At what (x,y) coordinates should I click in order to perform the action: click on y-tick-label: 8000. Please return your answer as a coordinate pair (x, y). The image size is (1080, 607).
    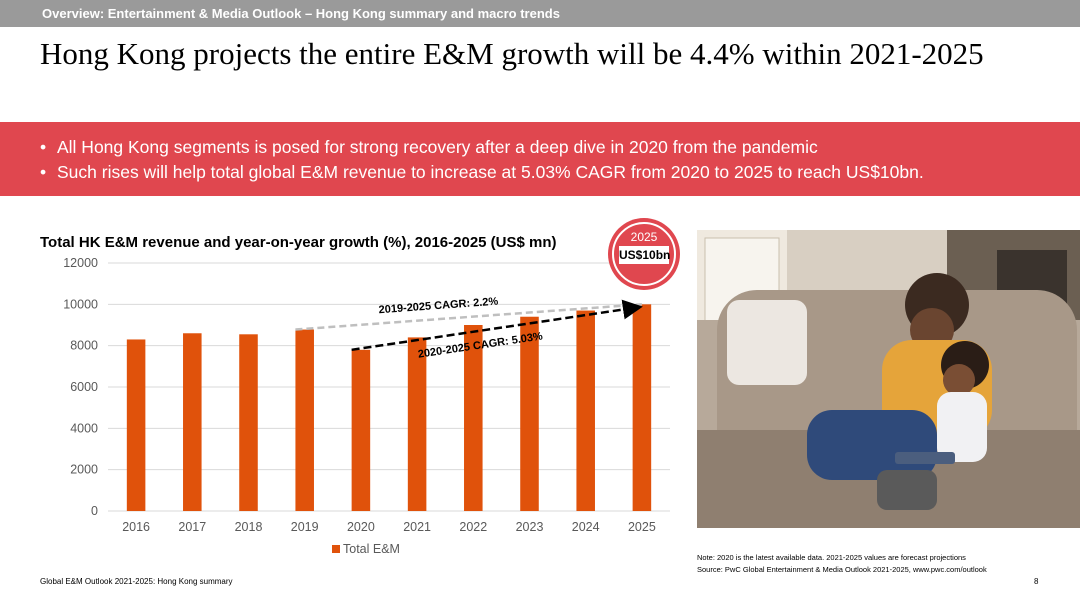
    Looking at the image, I should click on (84, 346).